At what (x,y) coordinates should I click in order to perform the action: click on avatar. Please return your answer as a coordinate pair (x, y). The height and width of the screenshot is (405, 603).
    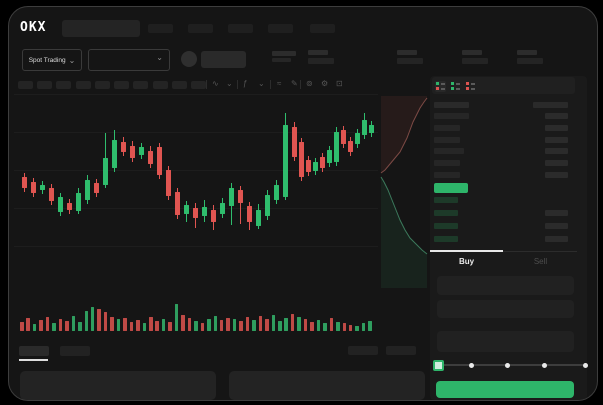
    Looking at the image, I should click on (189, 59).